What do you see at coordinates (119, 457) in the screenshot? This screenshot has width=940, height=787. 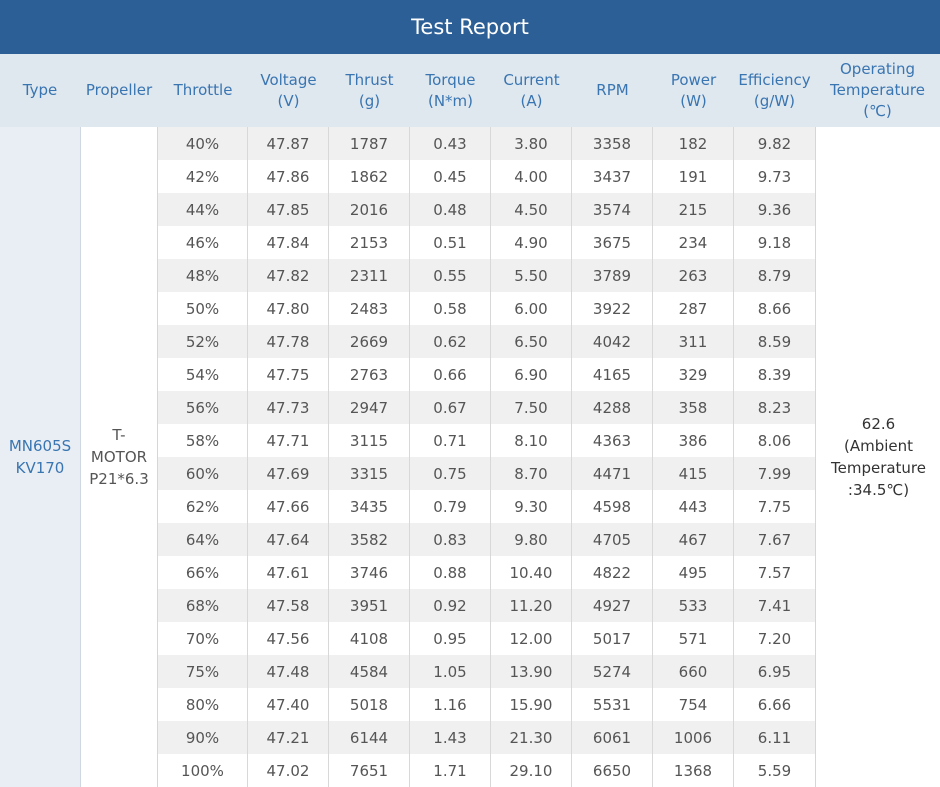 I see `propeller-cell: T- MOTOR P21*6.3` at bounding box center [119, 457].